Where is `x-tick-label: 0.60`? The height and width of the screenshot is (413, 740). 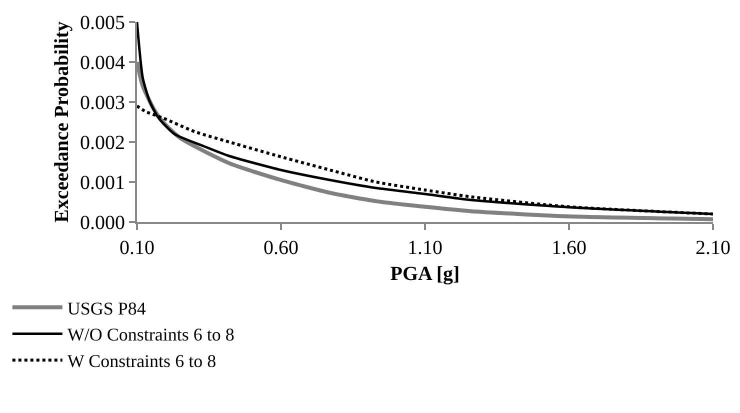
x-tick-label: 0.60 is located at coordinates (281, 248).